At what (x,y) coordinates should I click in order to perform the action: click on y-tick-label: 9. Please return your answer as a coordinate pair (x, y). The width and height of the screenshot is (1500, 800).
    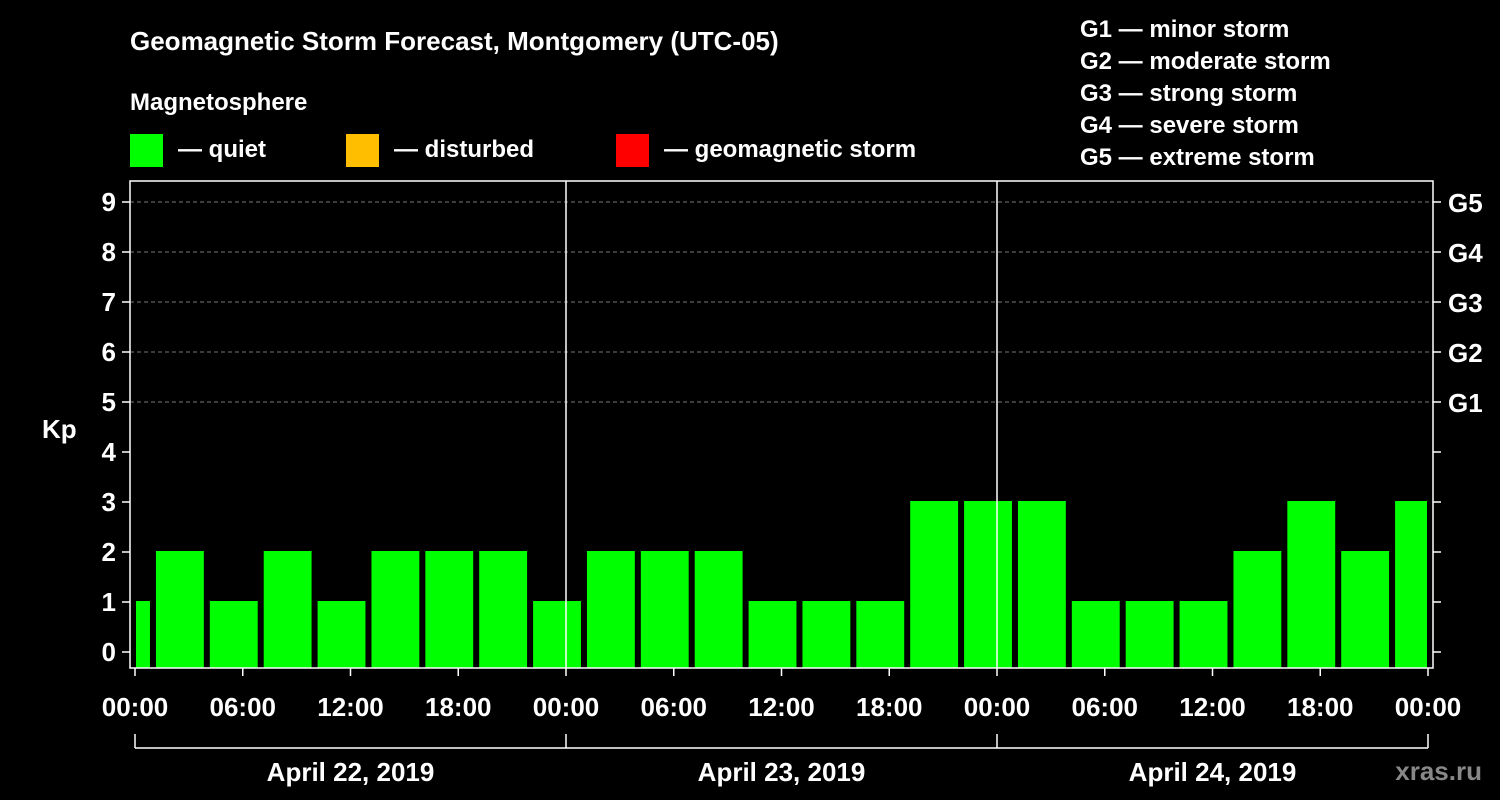
    Looking at the image, I should click on (109, 202).